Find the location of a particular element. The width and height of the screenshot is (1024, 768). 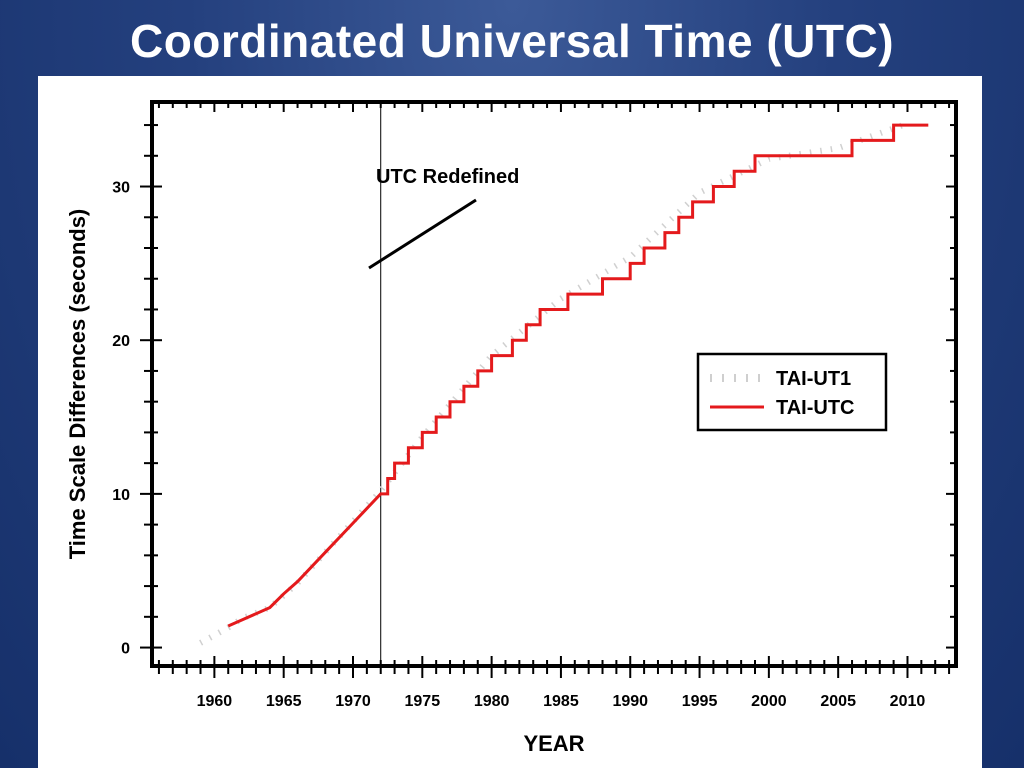

annotation-text: UTC Redefined is located at coordinates (447, 177).